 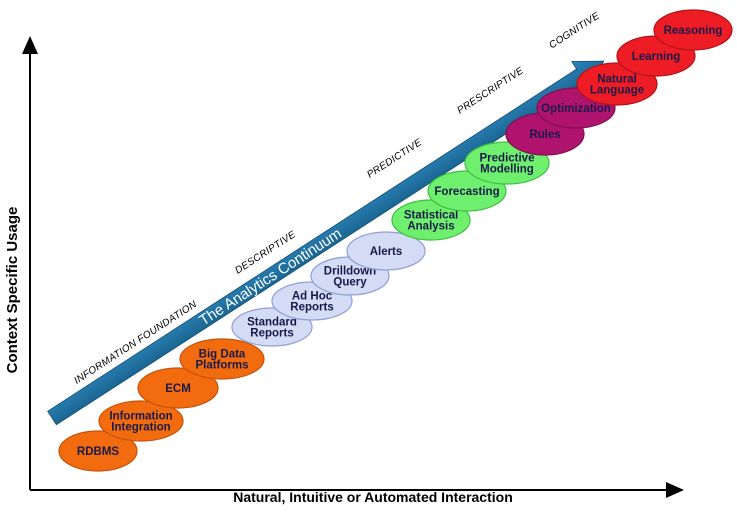 I want to click on node-label-line: Forecasting, so click(x=466, y=192).